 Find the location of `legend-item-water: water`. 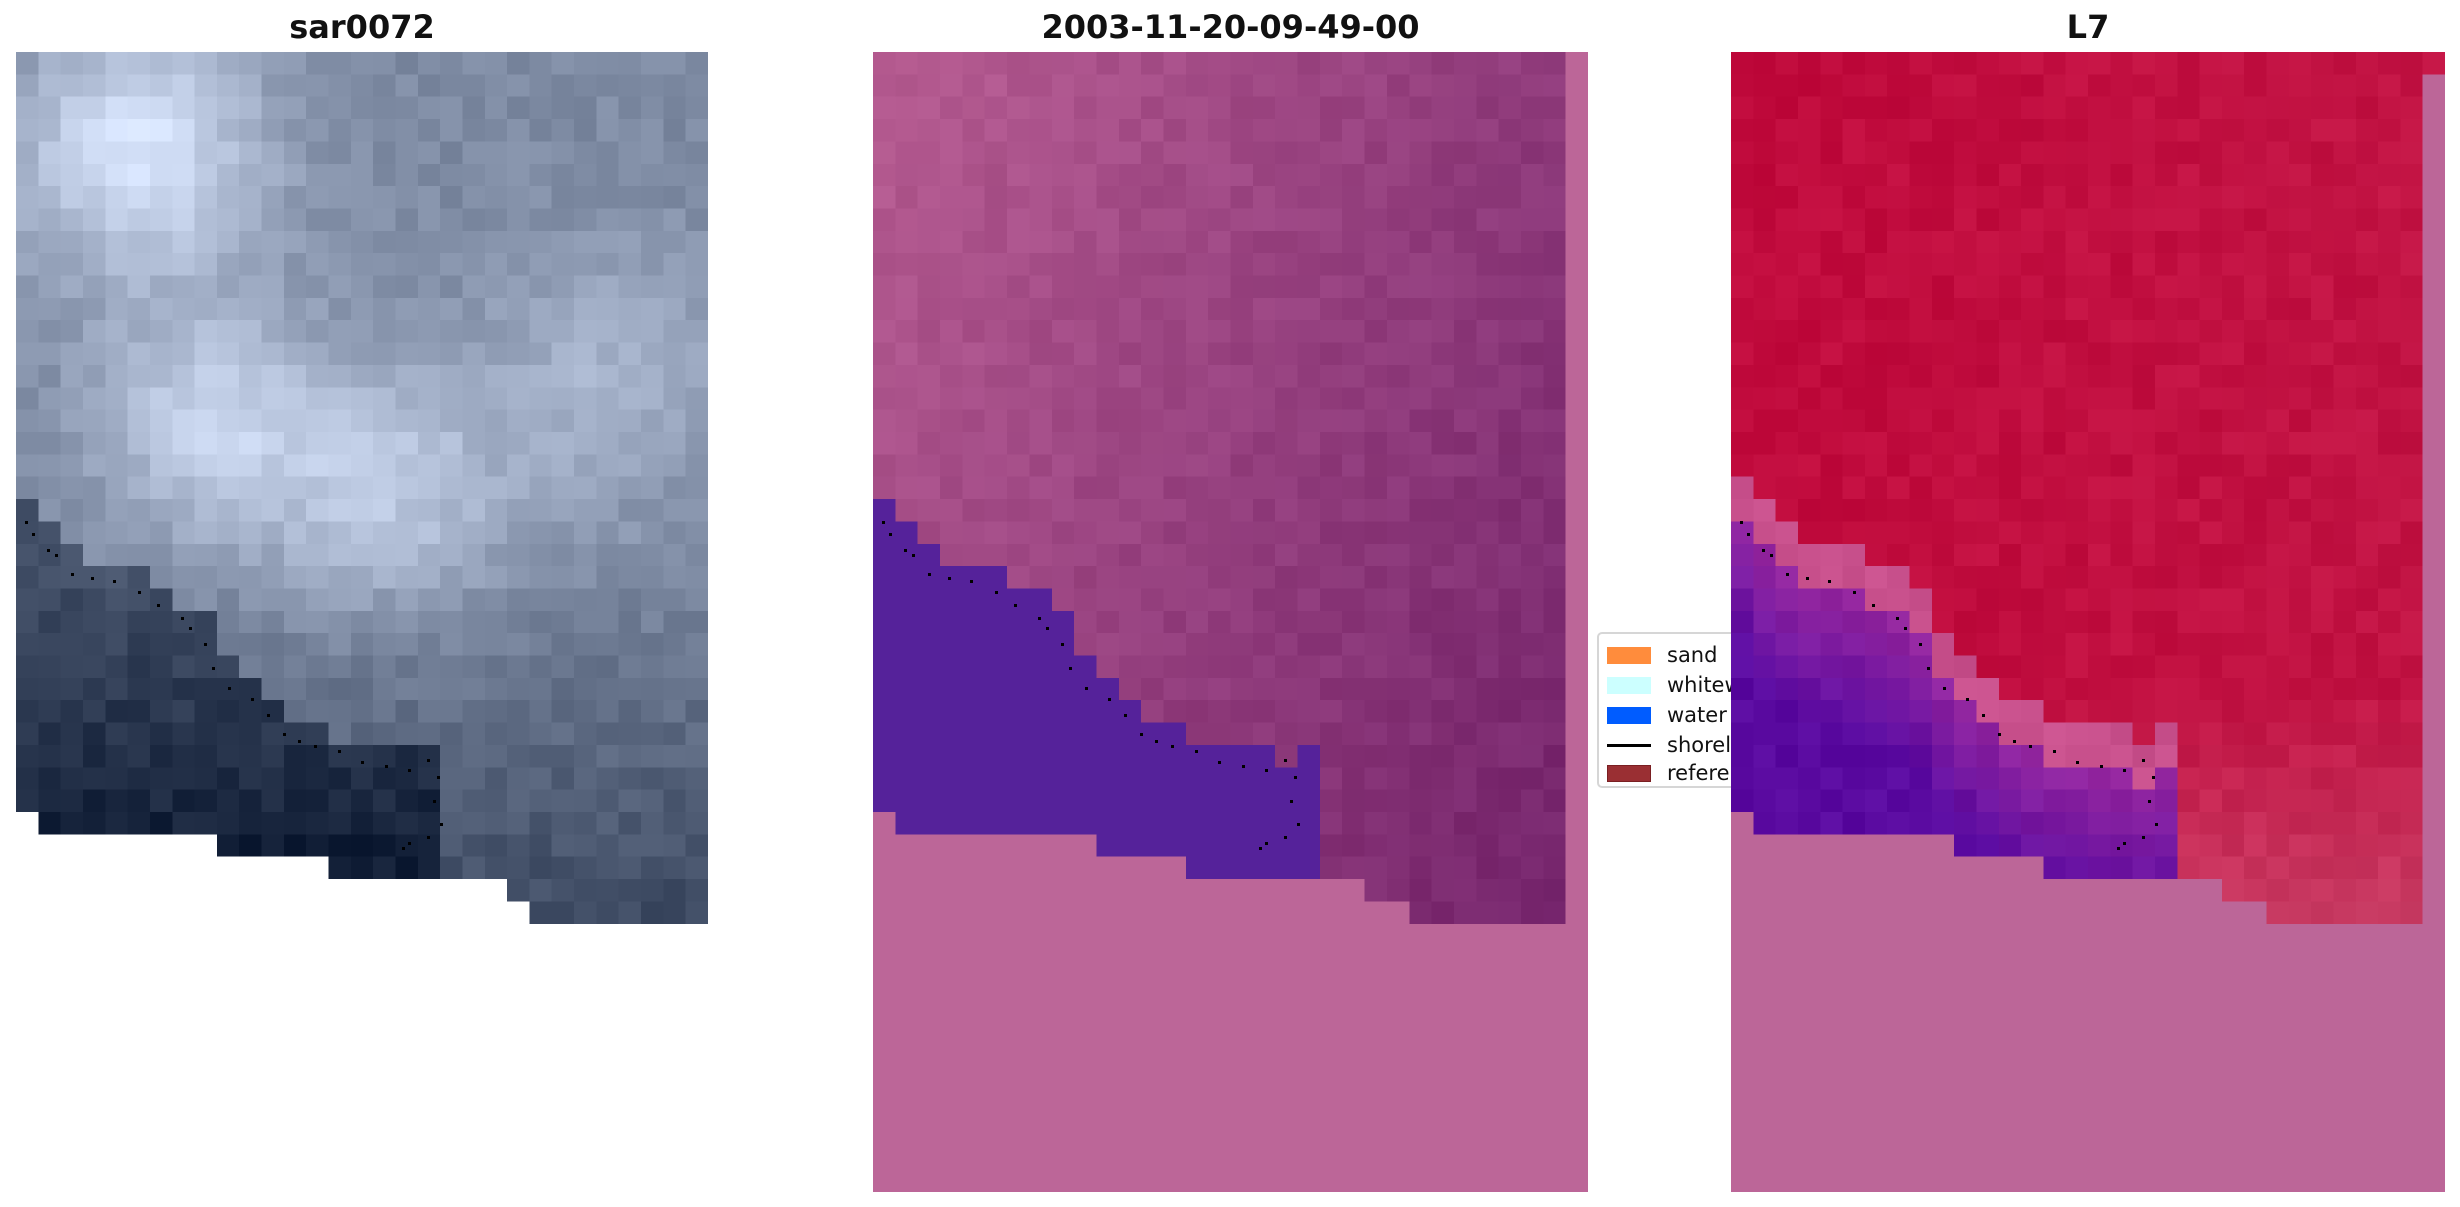

legend-item-water: water is located at coordinates (1667, 715).